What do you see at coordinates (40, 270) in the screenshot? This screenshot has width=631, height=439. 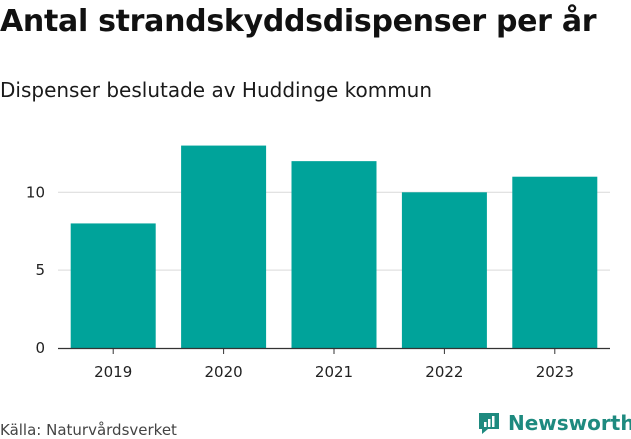 I see `y-tick-label: 5` at bounding box center [40, 270].